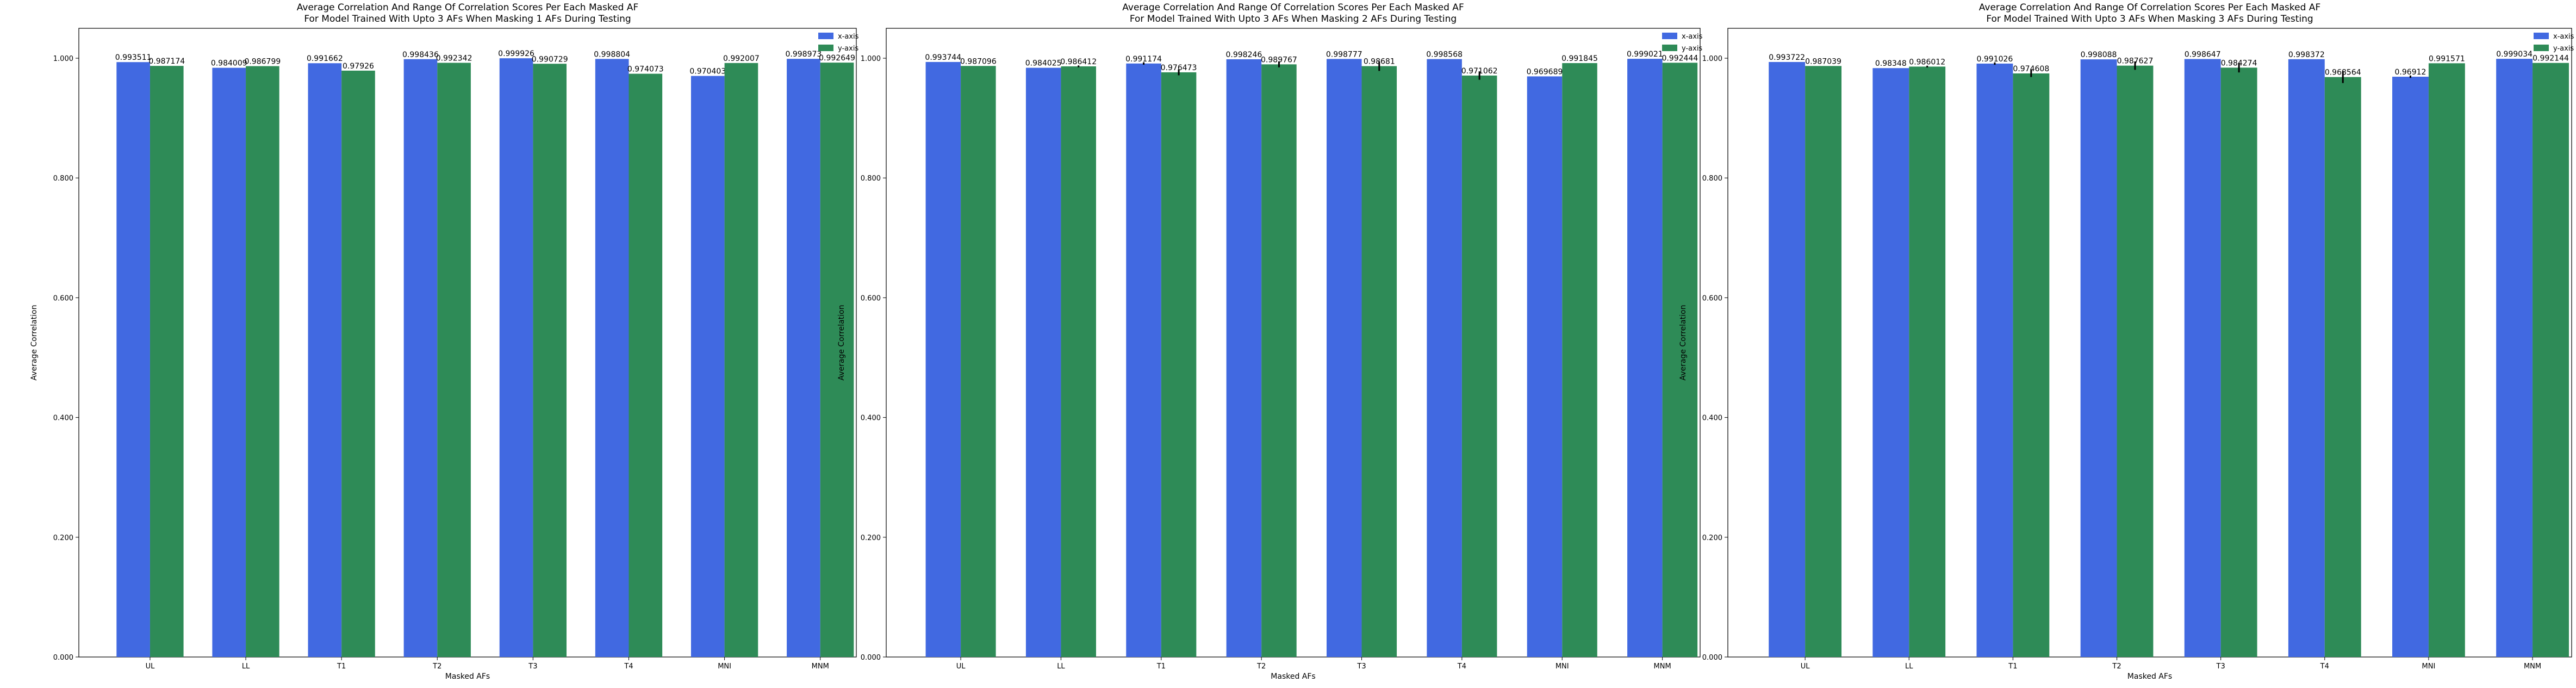 Image resolution: width=2576 pixels, height=688 pixels. What do you see at coordinates (707, 71) in the screenshot?
I see `data-label: 0.970403` at bounding box center [707, 71].